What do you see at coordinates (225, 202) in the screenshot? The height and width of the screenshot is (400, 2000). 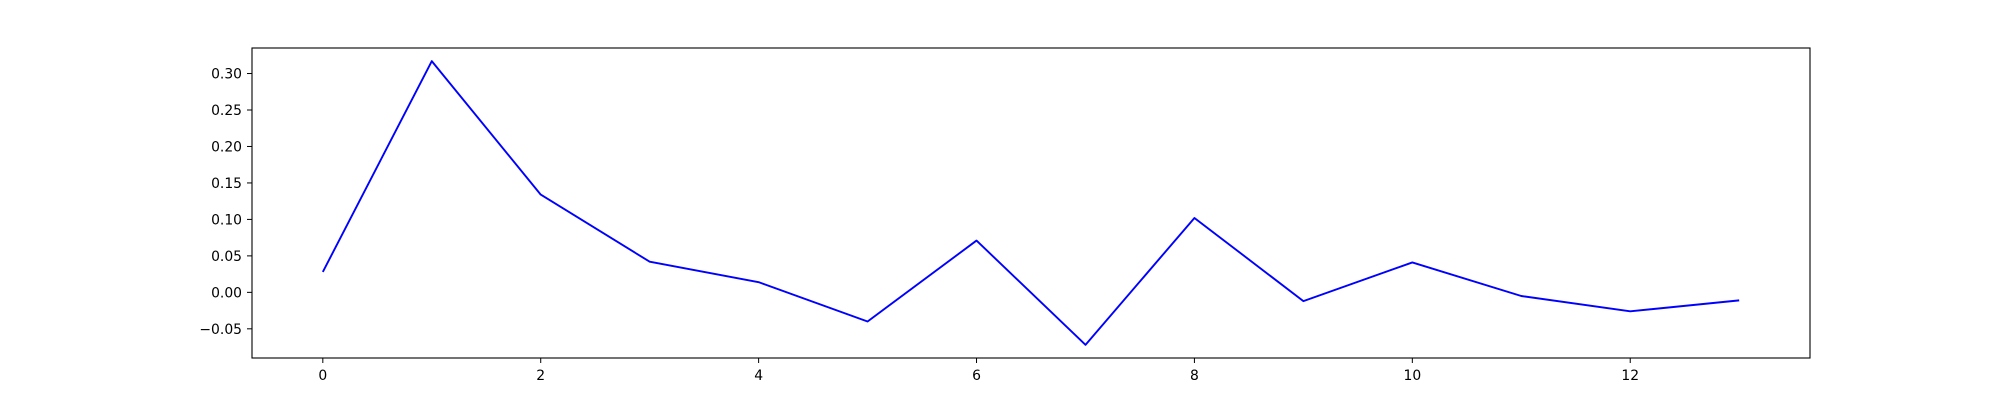 I see `y-axis: −0.05 0.00 0.05 0.10 0.15 0.20 0.25 0.30` at bounding box center [225, 202].